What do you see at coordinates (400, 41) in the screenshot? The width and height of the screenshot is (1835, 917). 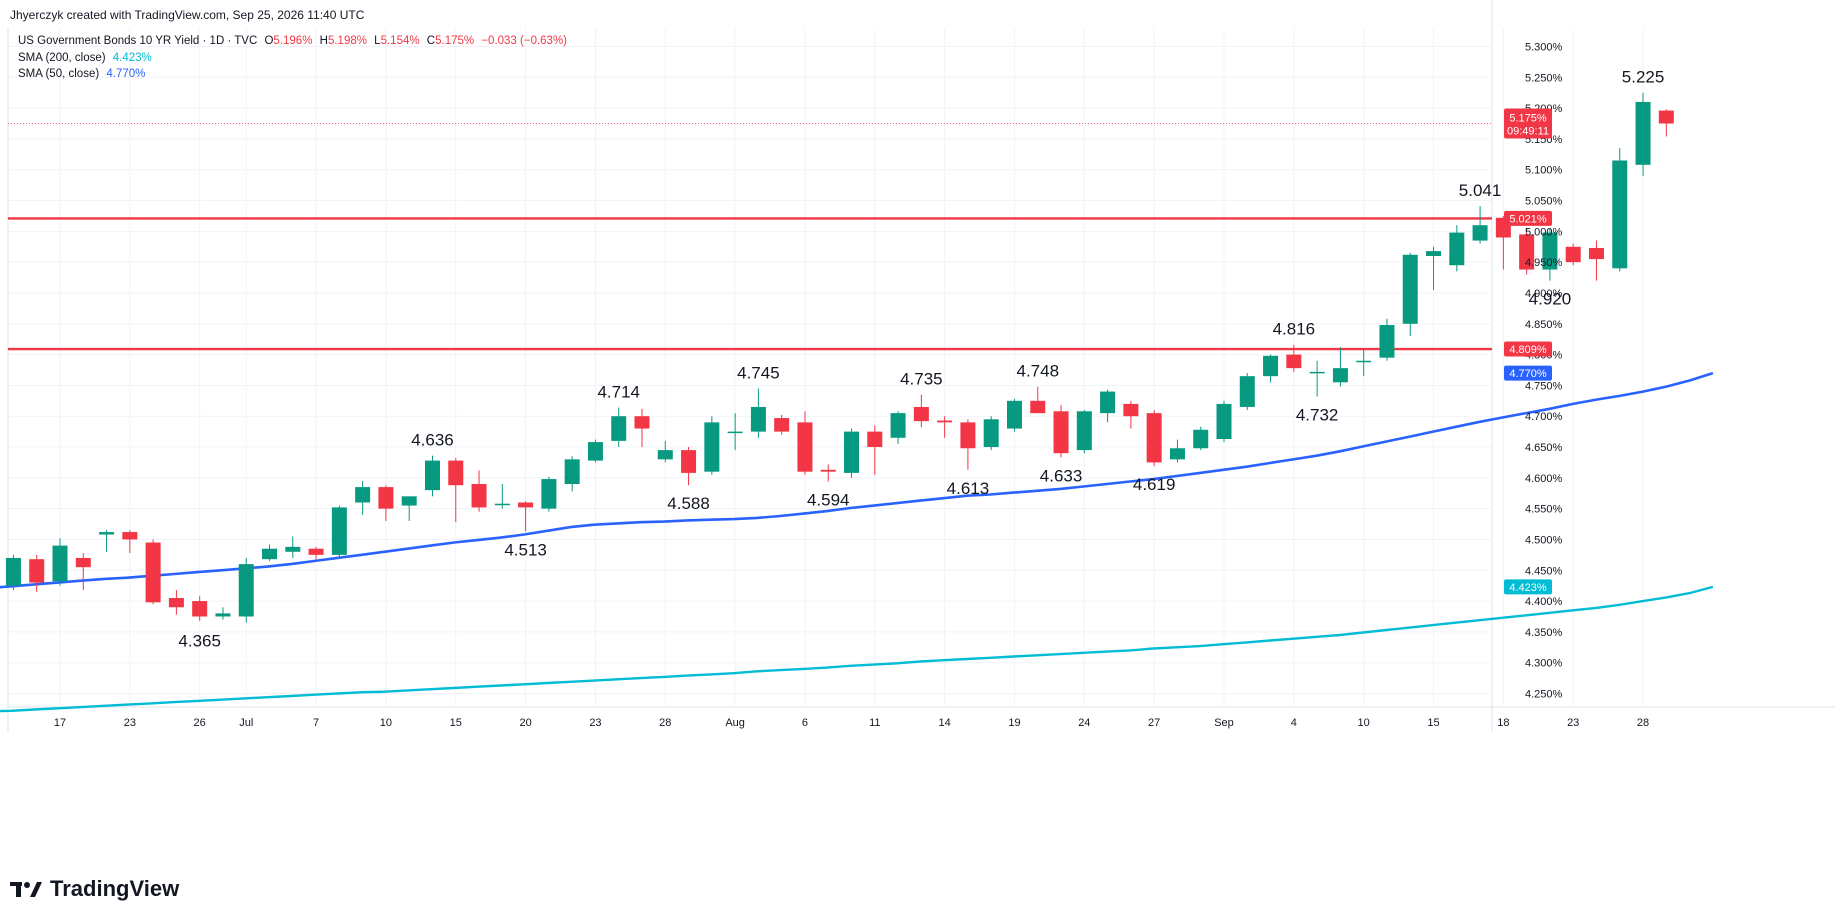 I see `low-value: 5.154%` at bounding box center [400, 41].